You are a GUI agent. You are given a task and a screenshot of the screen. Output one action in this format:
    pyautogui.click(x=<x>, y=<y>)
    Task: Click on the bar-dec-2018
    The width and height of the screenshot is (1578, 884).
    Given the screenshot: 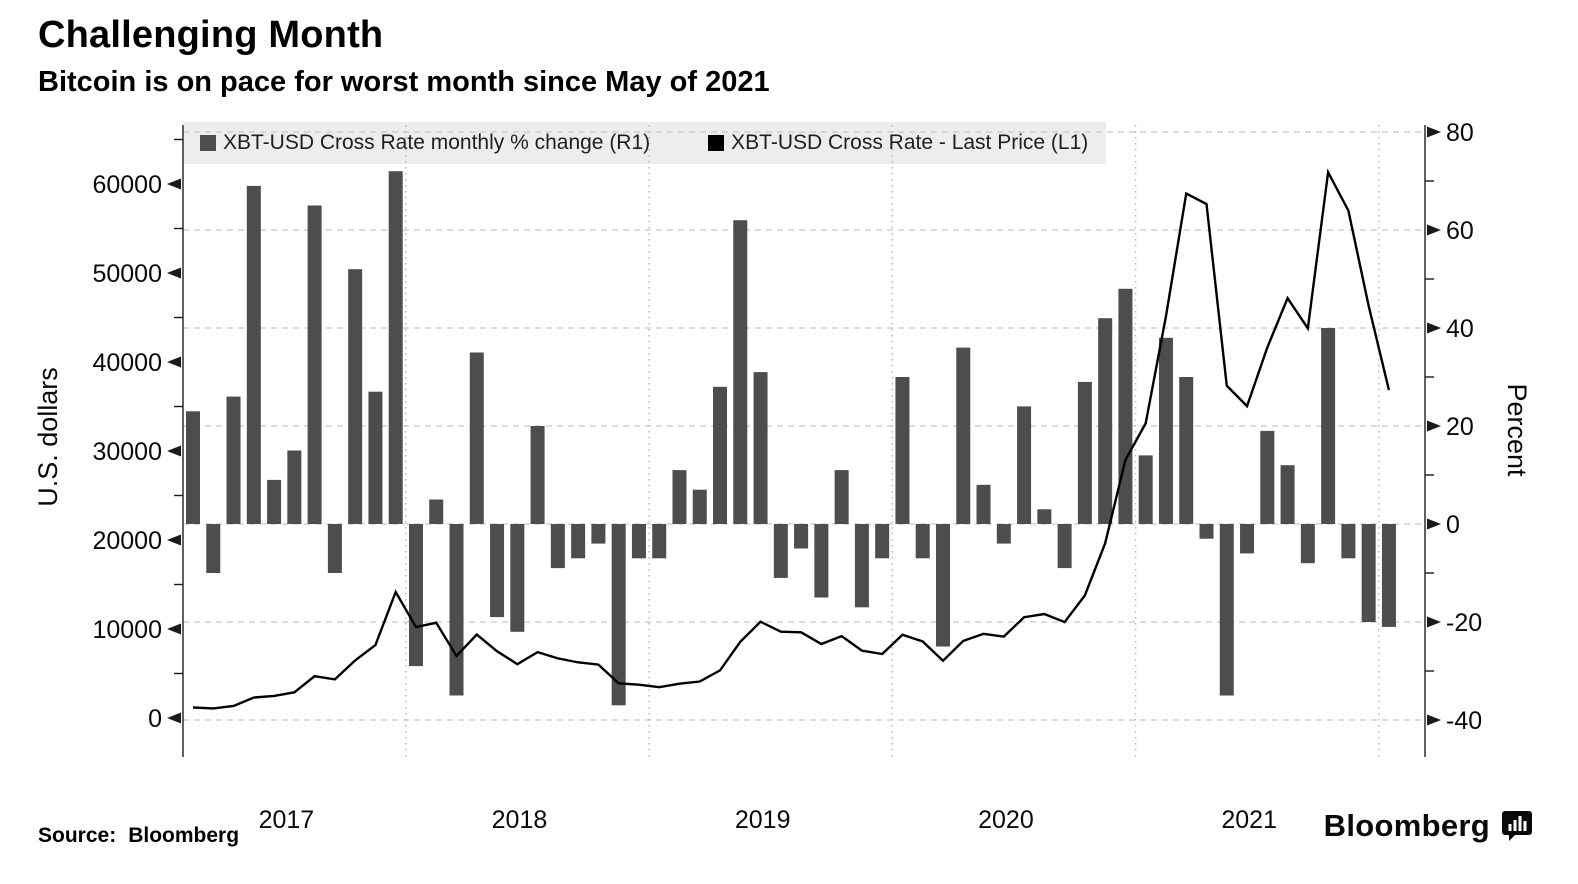 What is the action you would take?
    pyautogui.click(x=638, y=541)
    